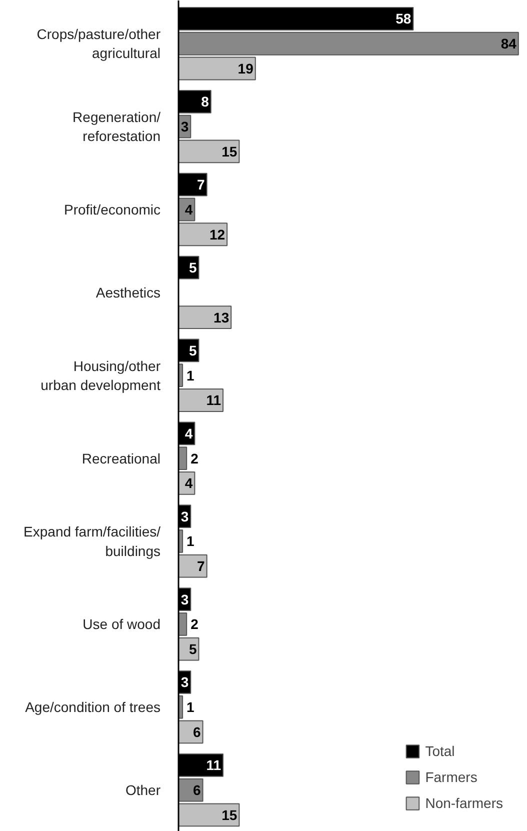  What do you see at coordinates (92, 541) in the screenshot?
I see `y-tick-label: Expand farm/facilities/ buildings` at bounding box center [92, 541].